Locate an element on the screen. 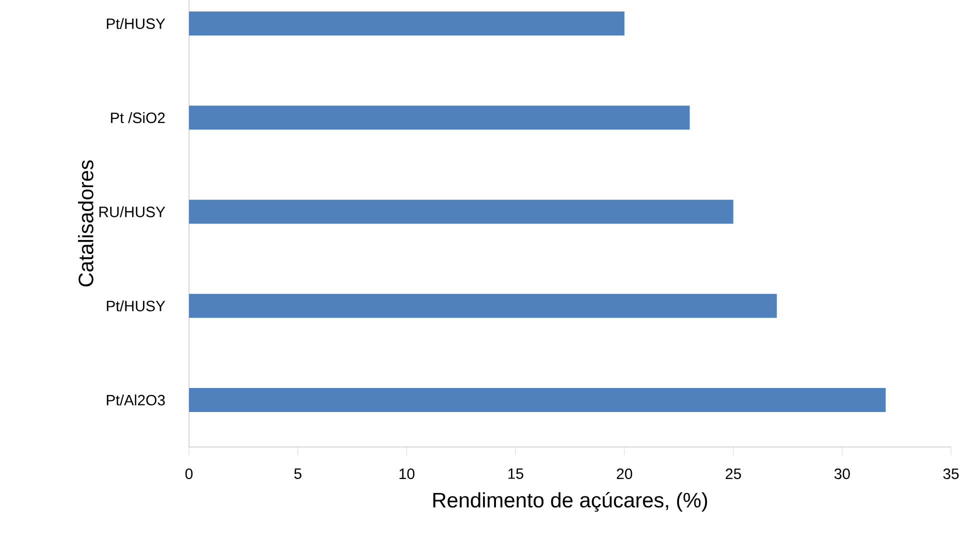 Image resolution: width=968 pixels, height=558 pixels. y-axis-title: Catalisadores is located at coordinates (86, 223).